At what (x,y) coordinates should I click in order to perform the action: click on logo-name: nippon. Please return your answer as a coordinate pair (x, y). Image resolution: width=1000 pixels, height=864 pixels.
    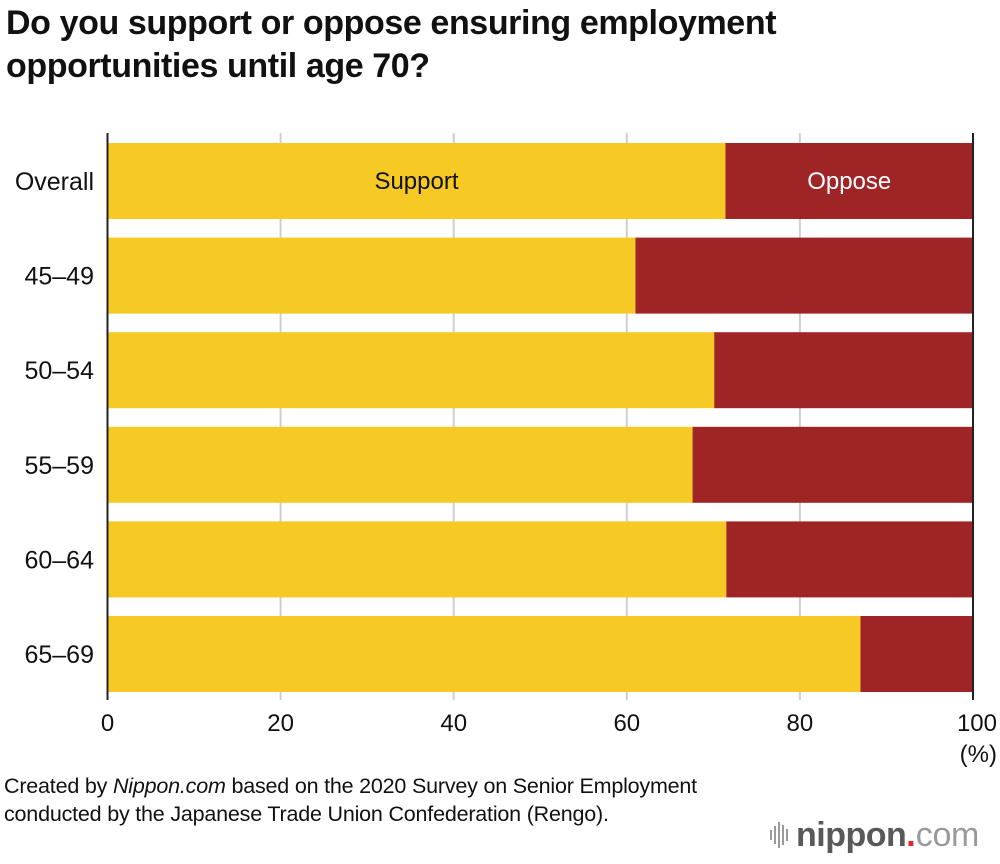
    Looking at the image, I should click on (851, 835).